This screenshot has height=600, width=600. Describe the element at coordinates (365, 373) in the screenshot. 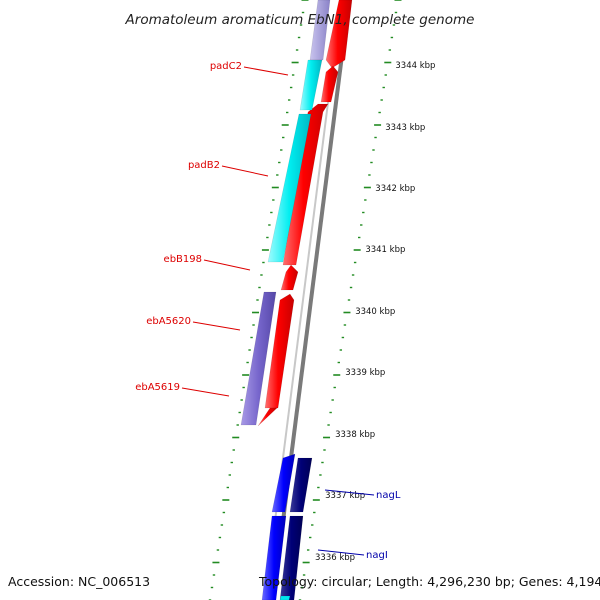

I see `scale-tick-label: 3339 kbp` at that location.